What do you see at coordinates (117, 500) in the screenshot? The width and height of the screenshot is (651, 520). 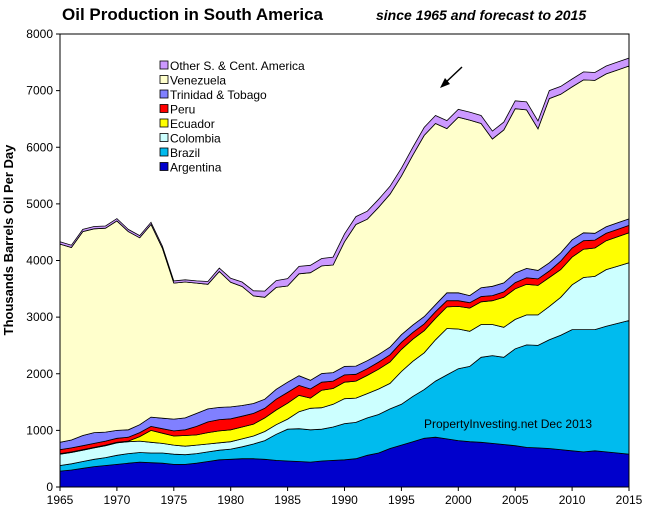 I see `x-tick-label: 1970` at bounding box center [117, 500].